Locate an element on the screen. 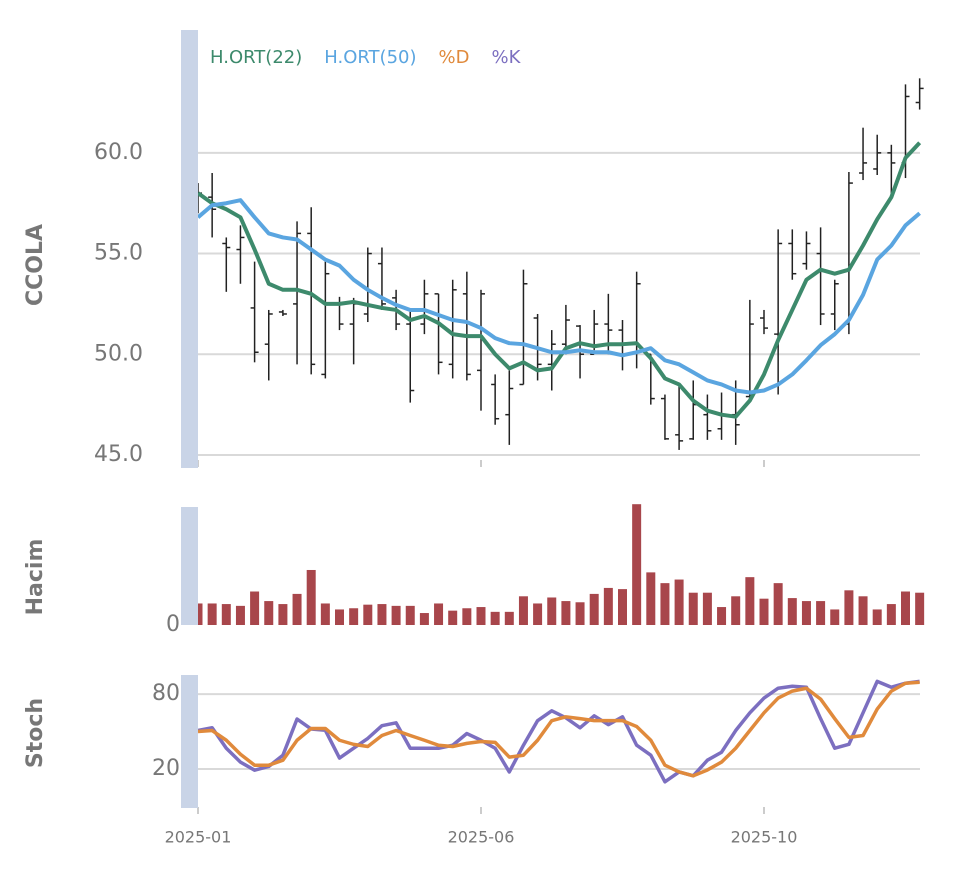 The image size is (960, 888). y-tick-label: 80 is located at coordinates (166, 693).